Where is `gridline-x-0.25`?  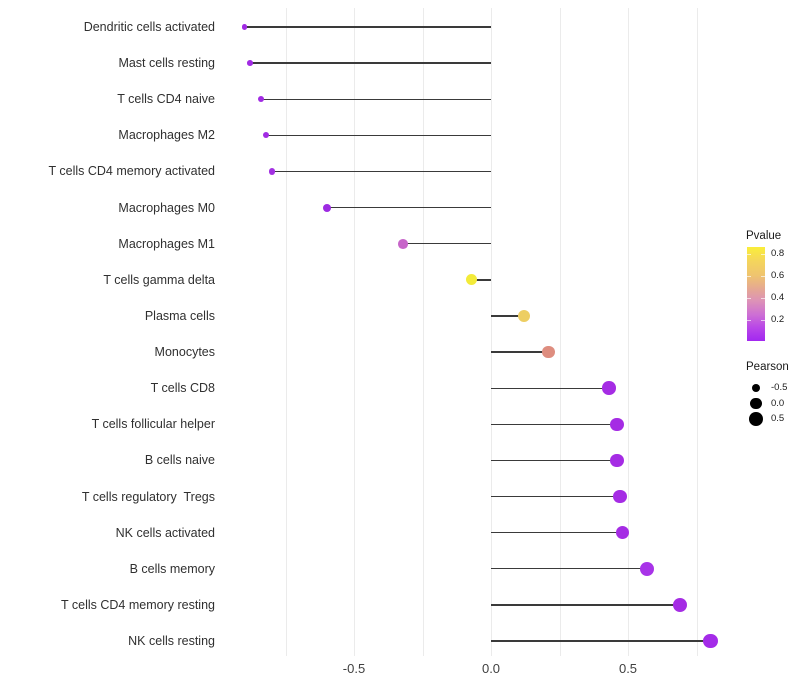 gridline-x-0.25 is located at coordinates (560, 332).